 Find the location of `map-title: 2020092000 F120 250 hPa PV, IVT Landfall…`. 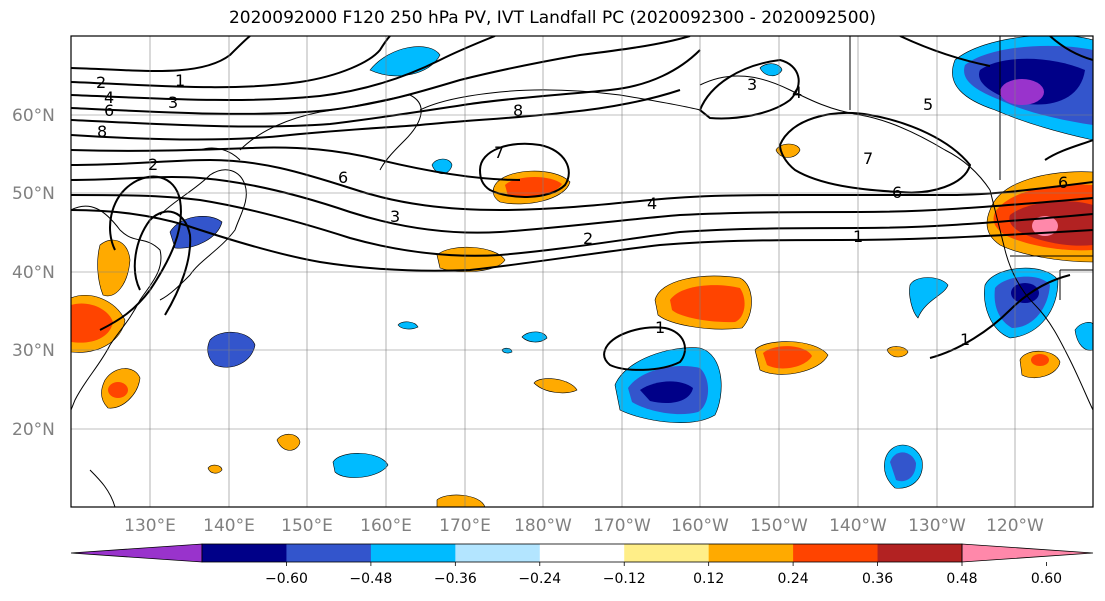

map-title: 2020092000 F120 250 hPa PV, IVT Landfall… is located at coordinates (552, 18).